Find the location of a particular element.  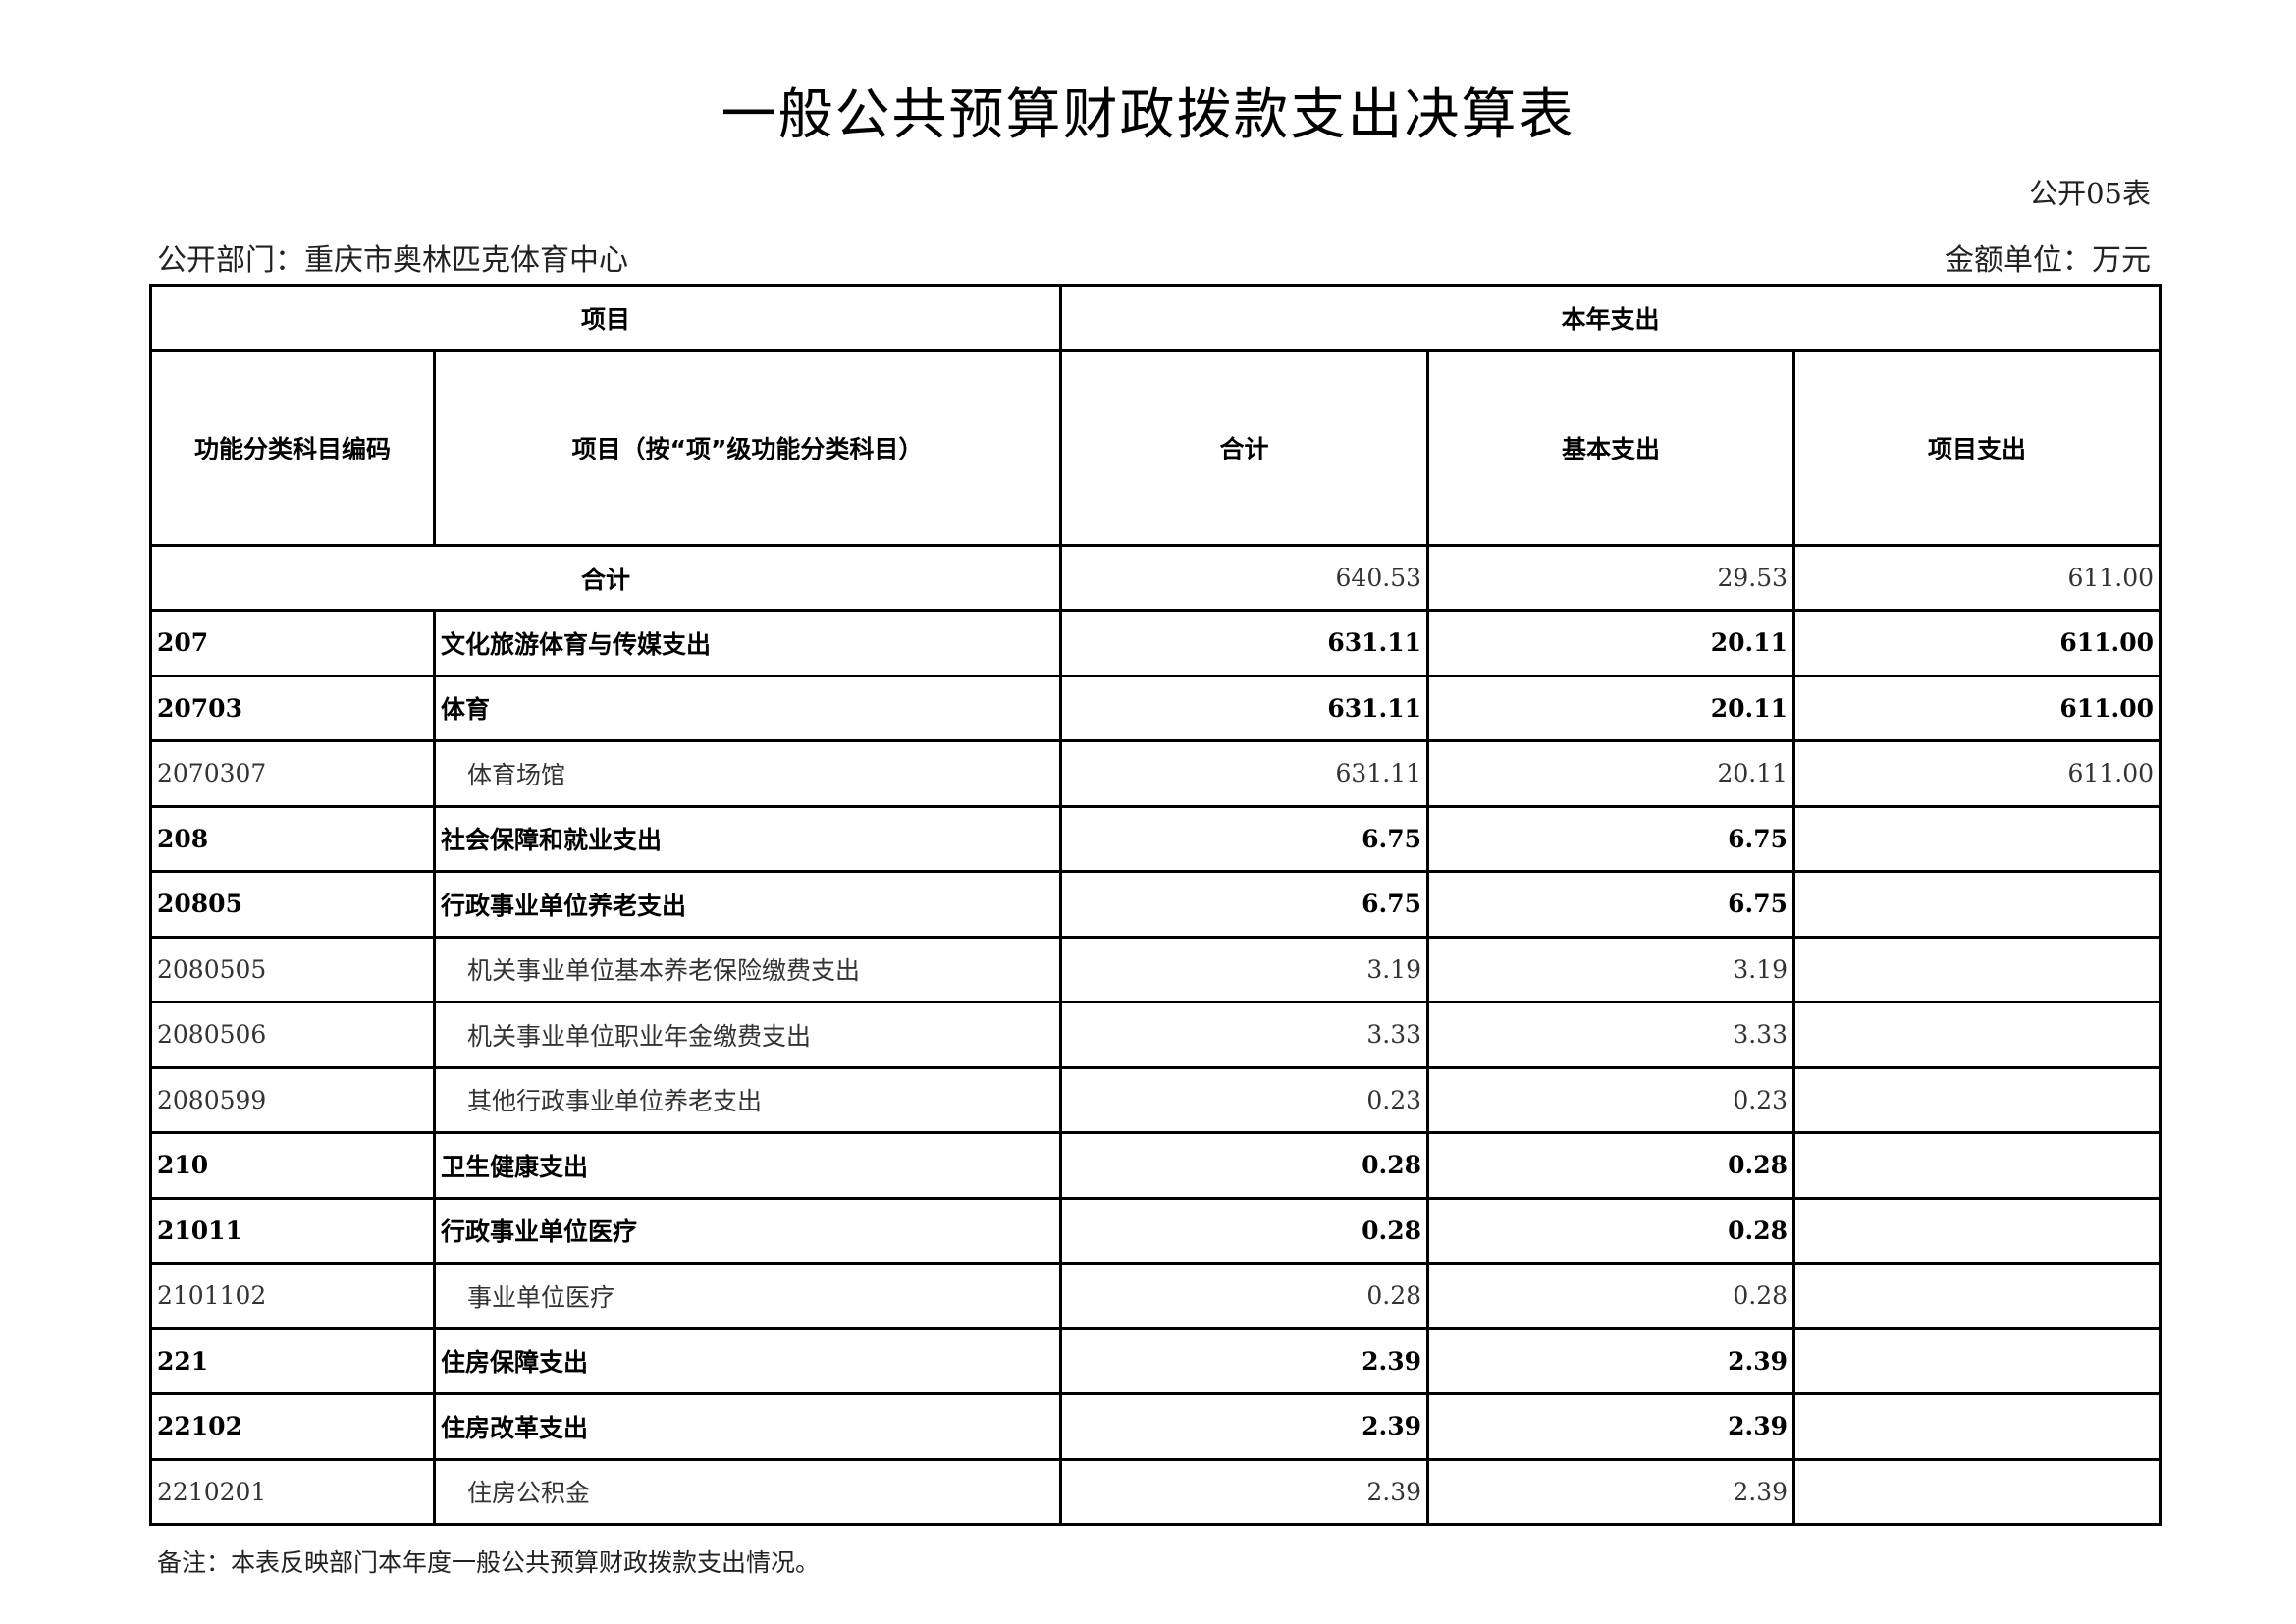

table-row: 2080599 其他行政事业单位养老支出 0.23 0.23 is located at coordinates (1156, 1099).